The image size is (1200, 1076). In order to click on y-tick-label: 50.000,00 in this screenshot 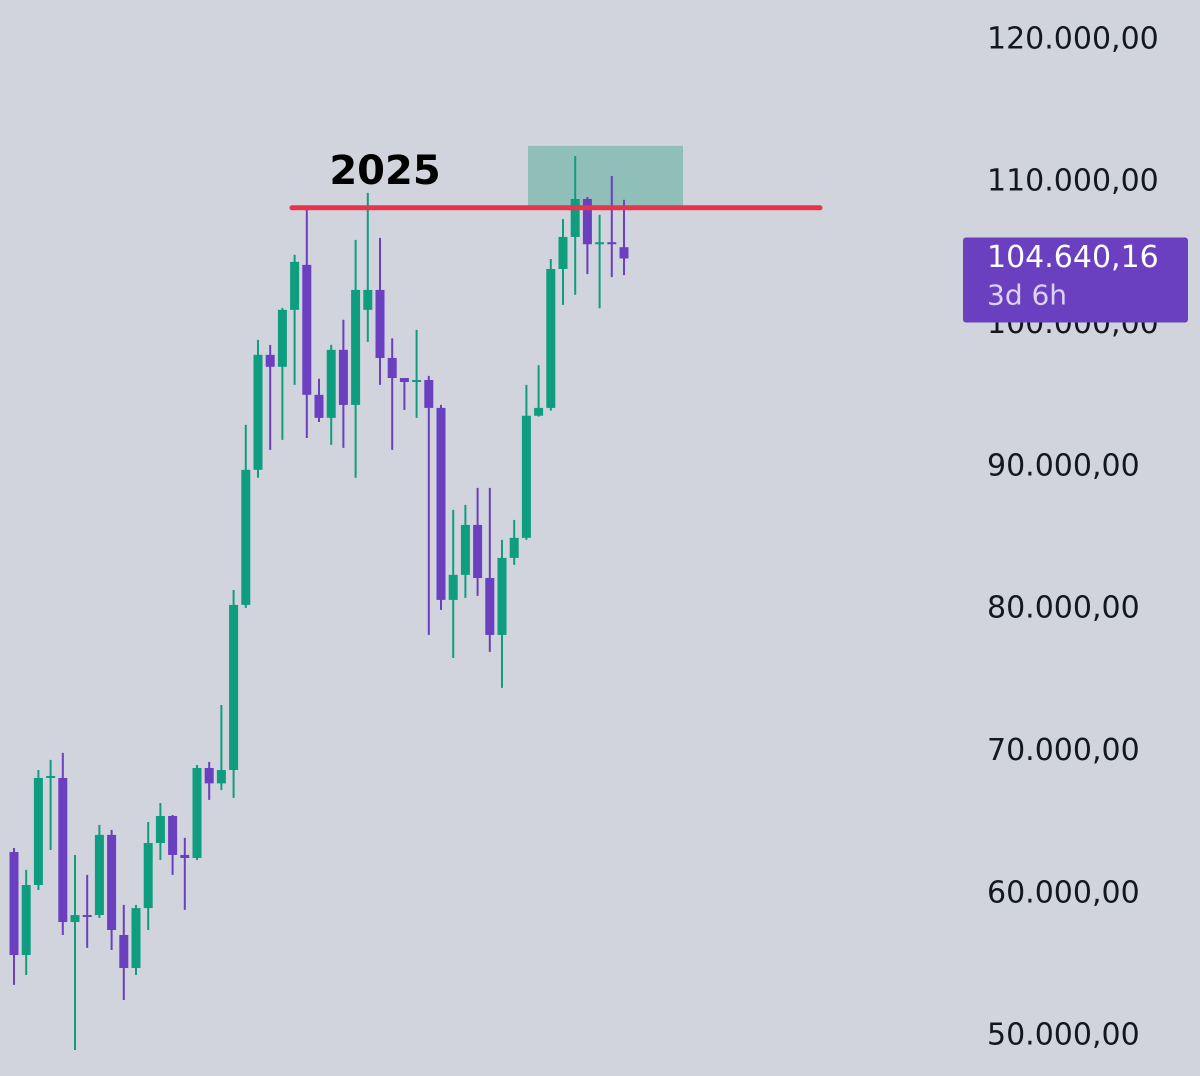, I will do `click(1063, 1035)`.